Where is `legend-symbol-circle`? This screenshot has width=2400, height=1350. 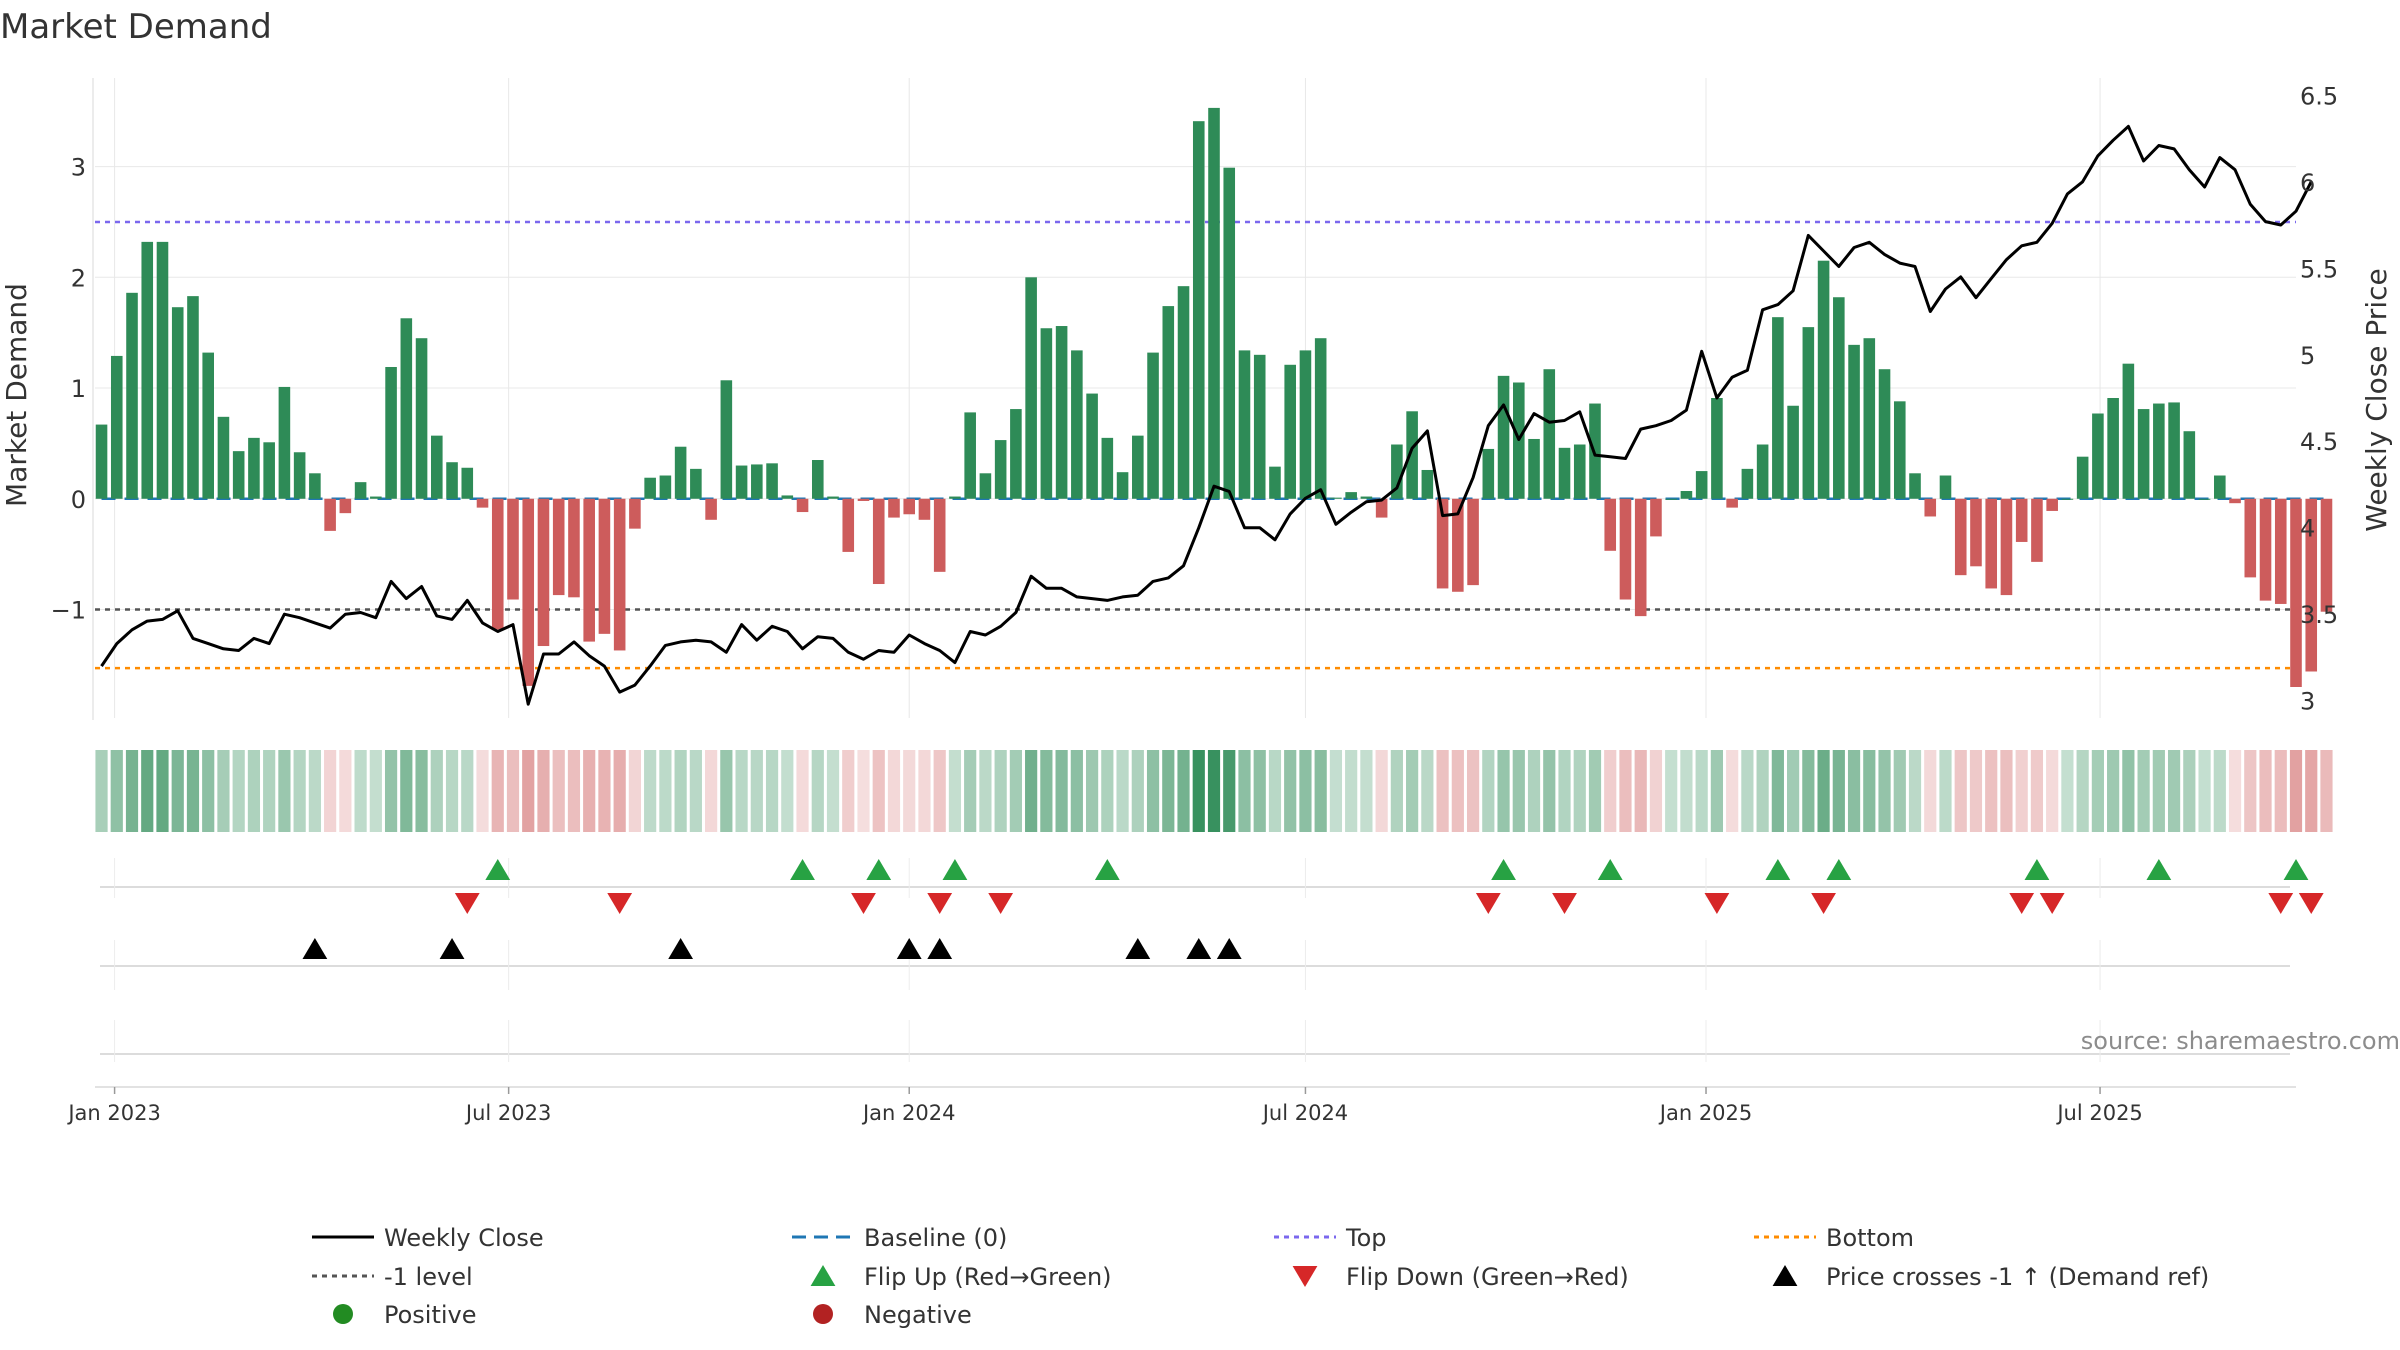 legend-symbol-circle is located at coordinates (343, 1314).